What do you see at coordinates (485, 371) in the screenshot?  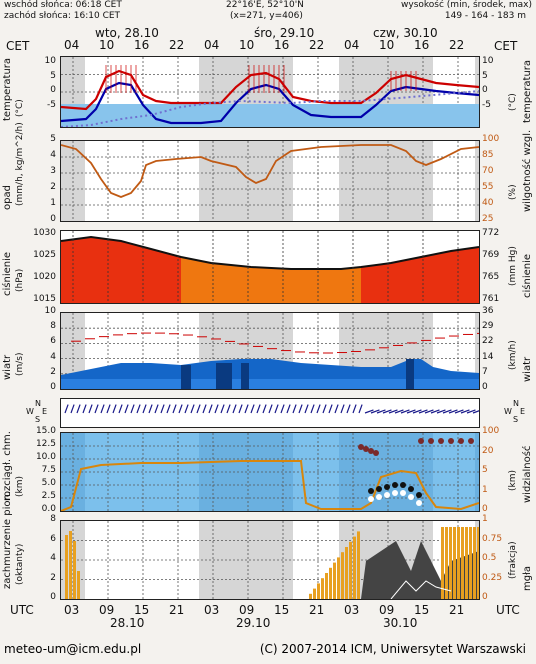 I see `wind-right-tick: 7` at bounding box center [485, 371].